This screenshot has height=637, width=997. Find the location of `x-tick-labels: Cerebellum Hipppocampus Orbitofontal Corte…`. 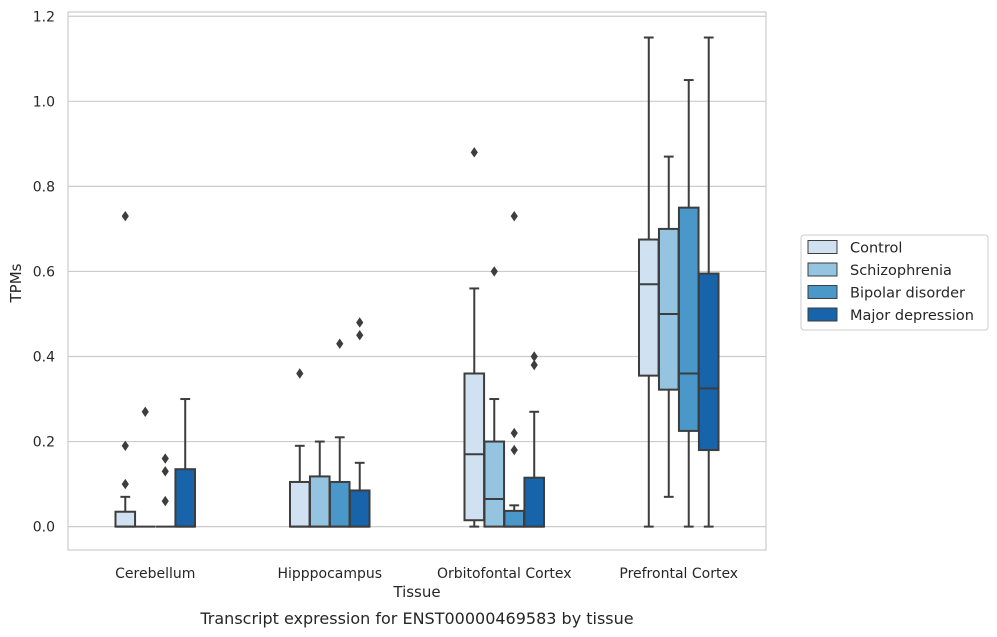

x-tick-labels: Cerebellum Hipppocampus Orbitofontal Corte… is located at coordinates (426, 574).